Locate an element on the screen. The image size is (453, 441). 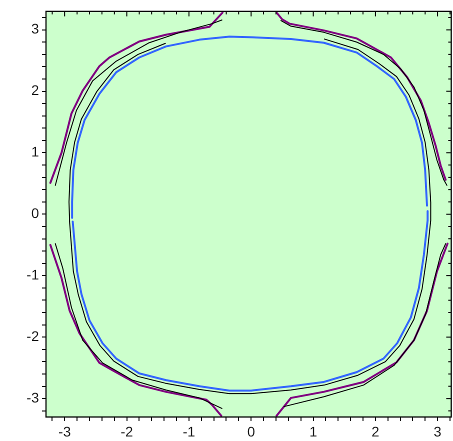
y-tick-label: -2 is located at coordinates (33, 336).